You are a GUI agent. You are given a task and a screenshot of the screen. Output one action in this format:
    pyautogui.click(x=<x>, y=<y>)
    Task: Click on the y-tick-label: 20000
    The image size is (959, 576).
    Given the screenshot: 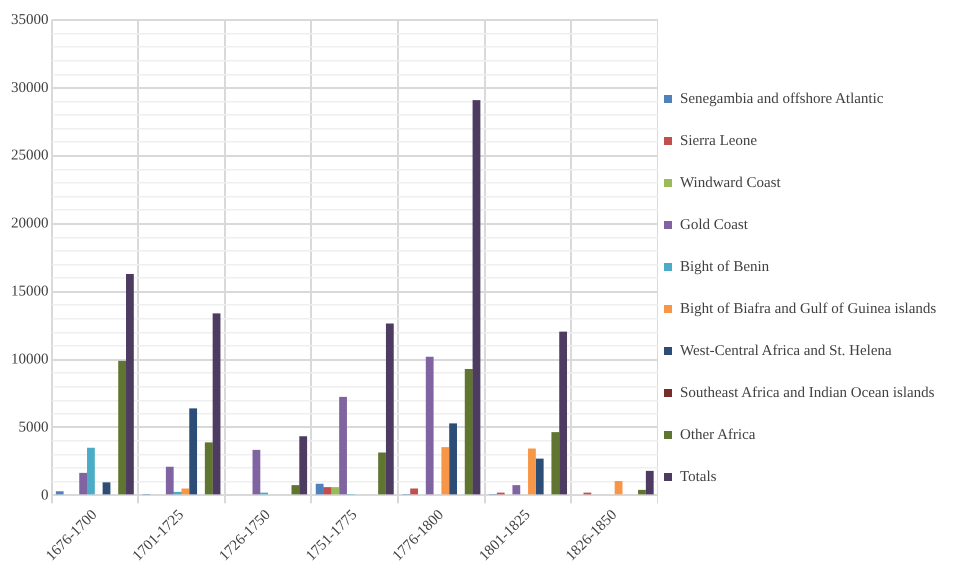 What is the action you would take?
    pyautogui.click(x=29, y=224)
    